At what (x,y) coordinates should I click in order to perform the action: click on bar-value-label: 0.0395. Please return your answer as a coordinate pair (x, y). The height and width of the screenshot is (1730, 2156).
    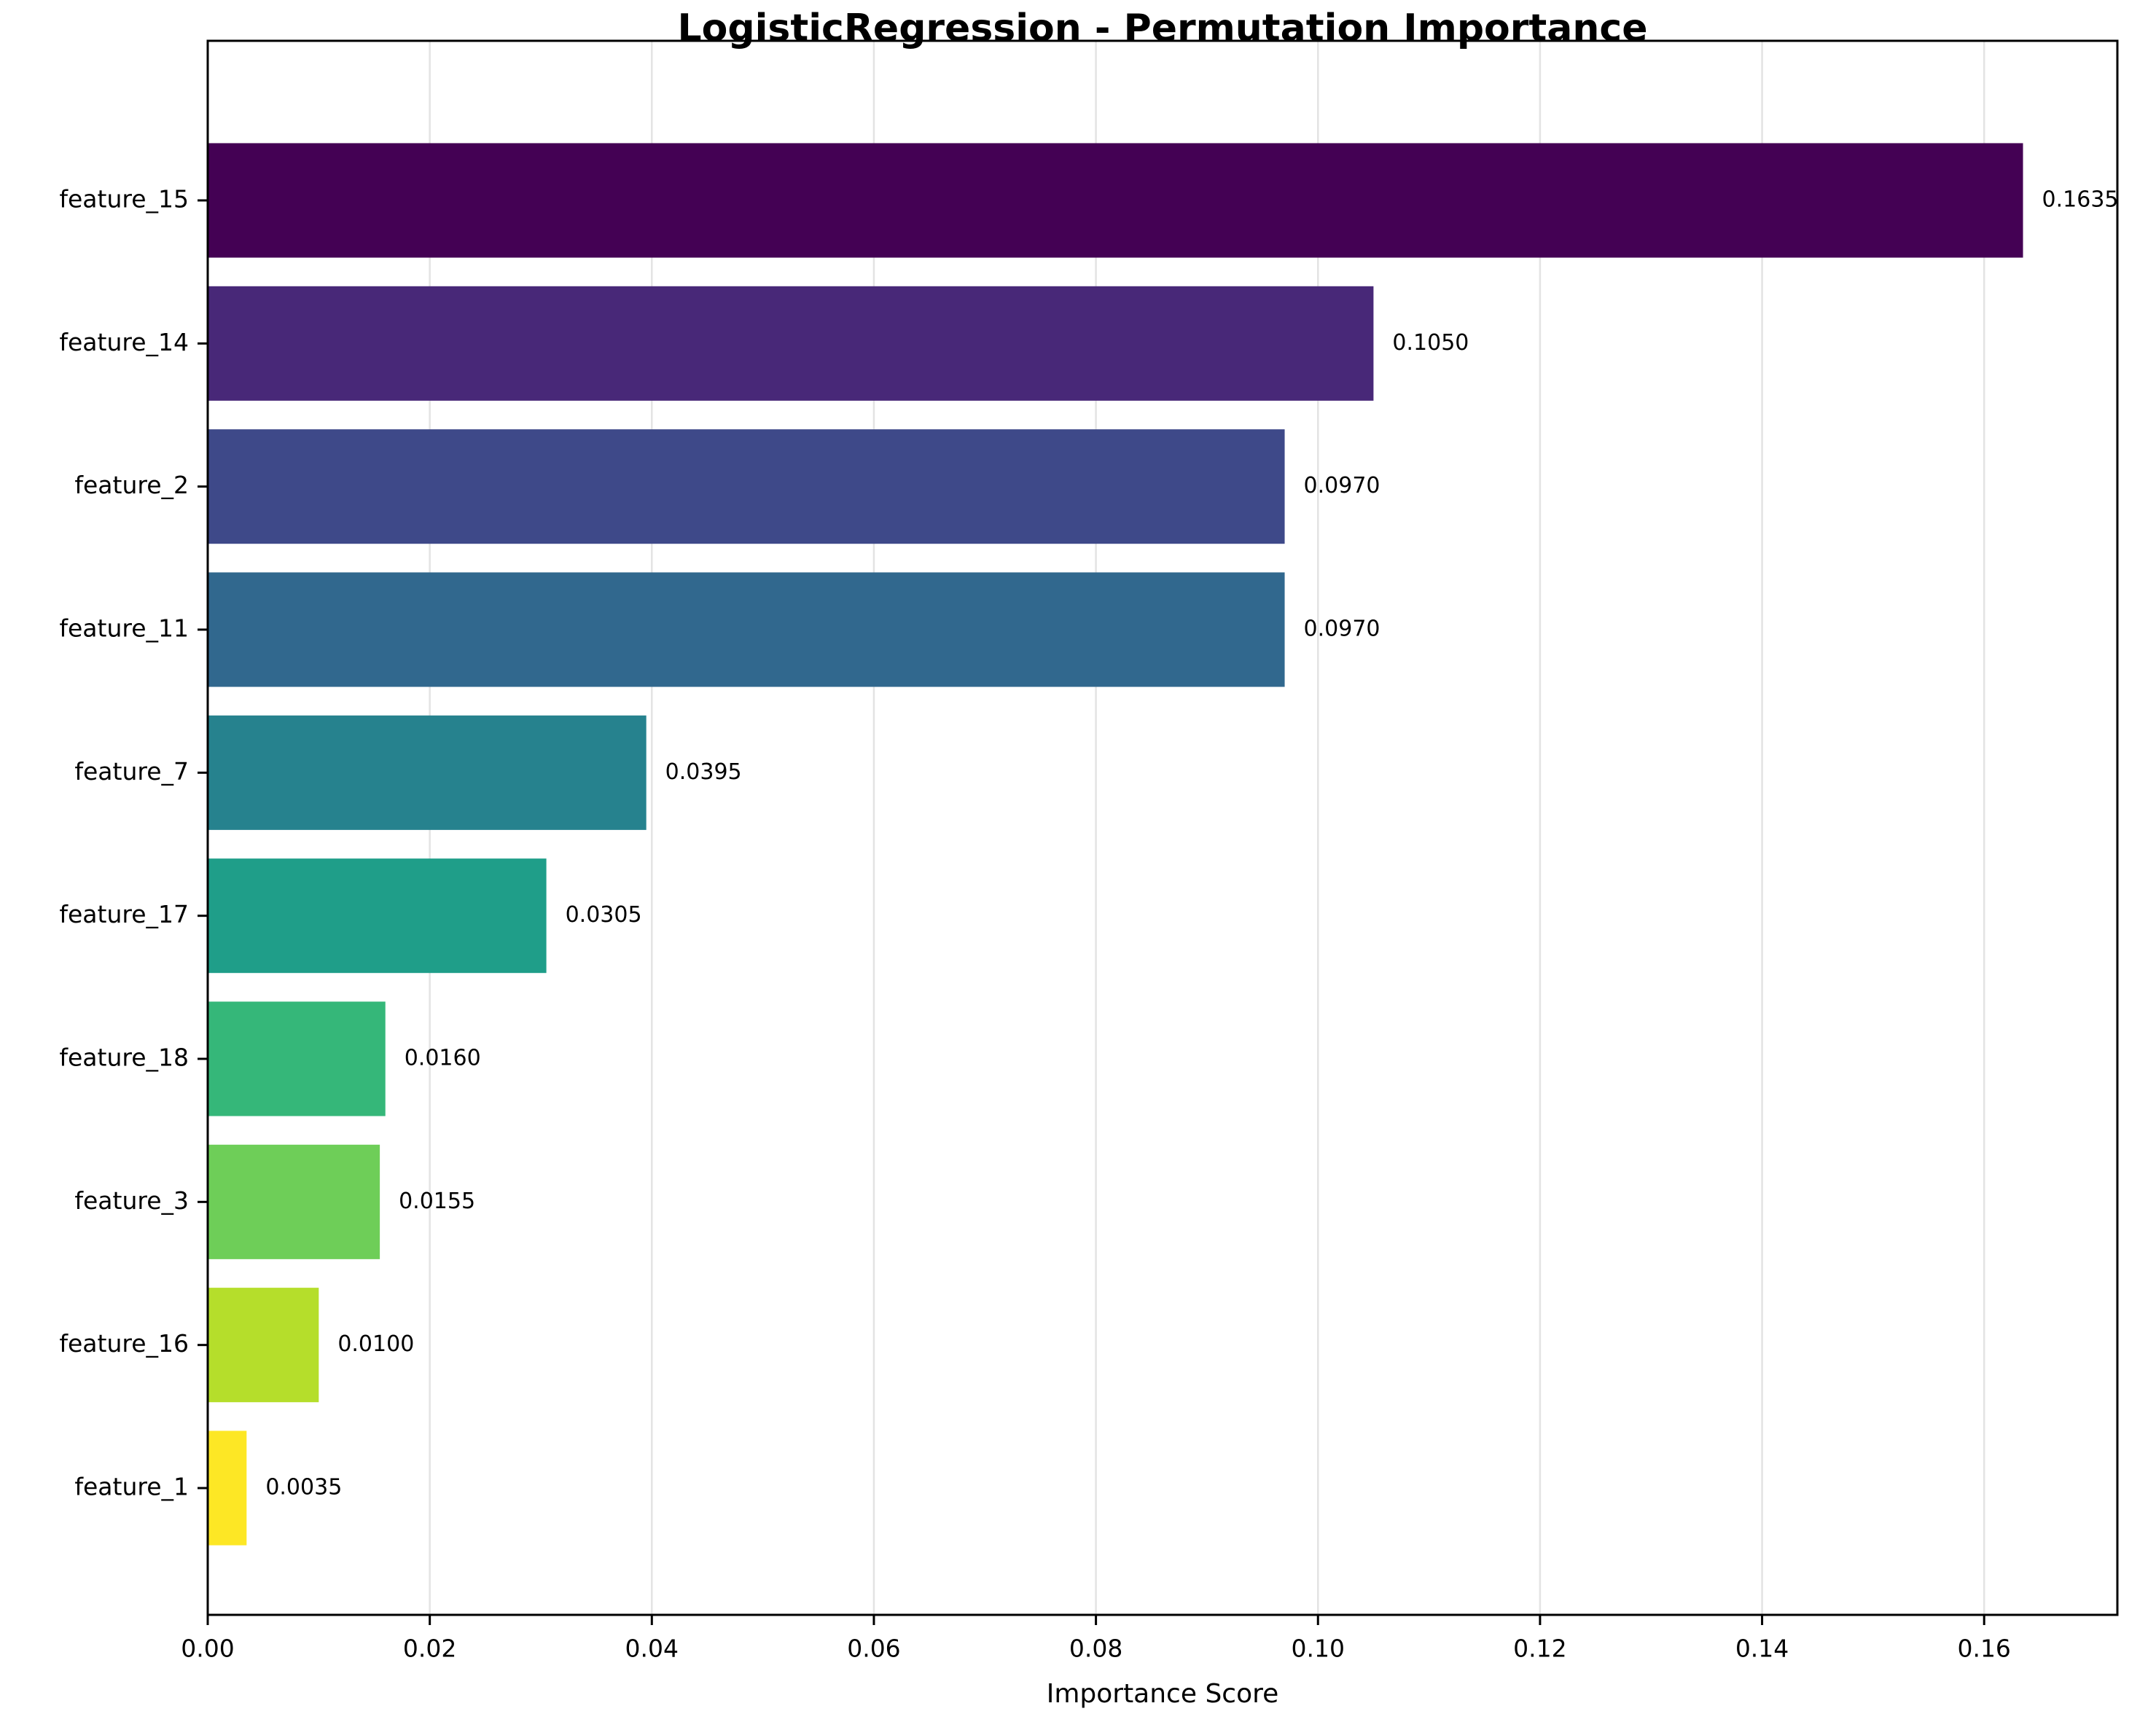
    Looking at the image, I should click on (704, 772).